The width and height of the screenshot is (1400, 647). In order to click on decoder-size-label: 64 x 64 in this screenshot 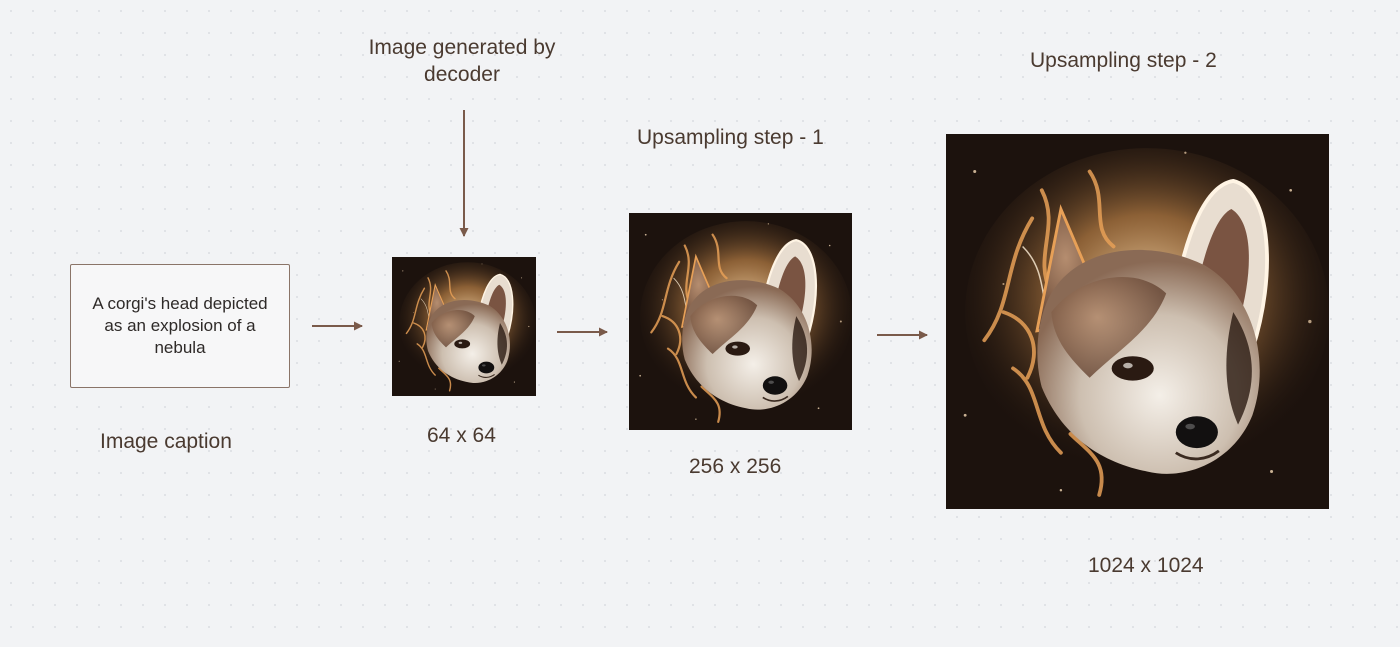, I will do `click(461, 435)`.